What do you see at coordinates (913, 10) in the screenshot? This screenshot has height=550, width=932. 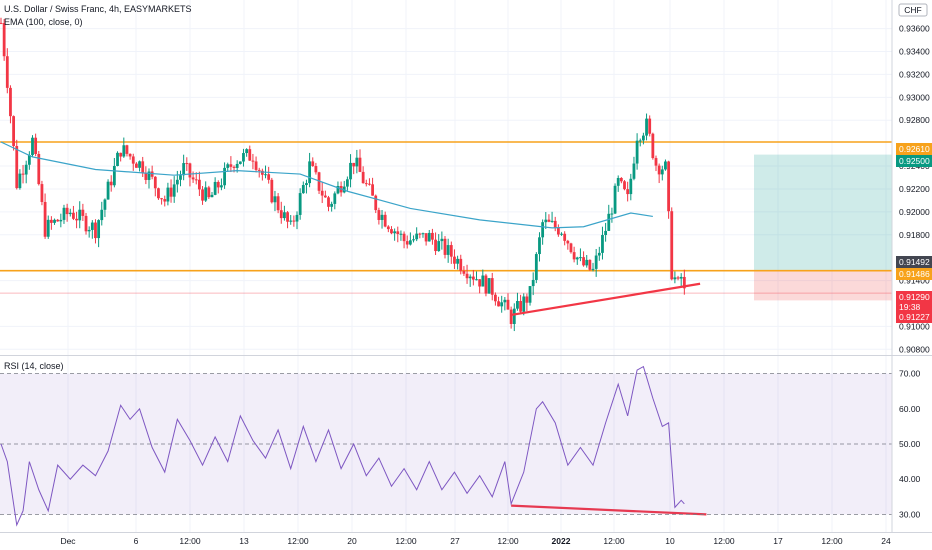 I see `currency-badge` at bounding box center [913, 10].